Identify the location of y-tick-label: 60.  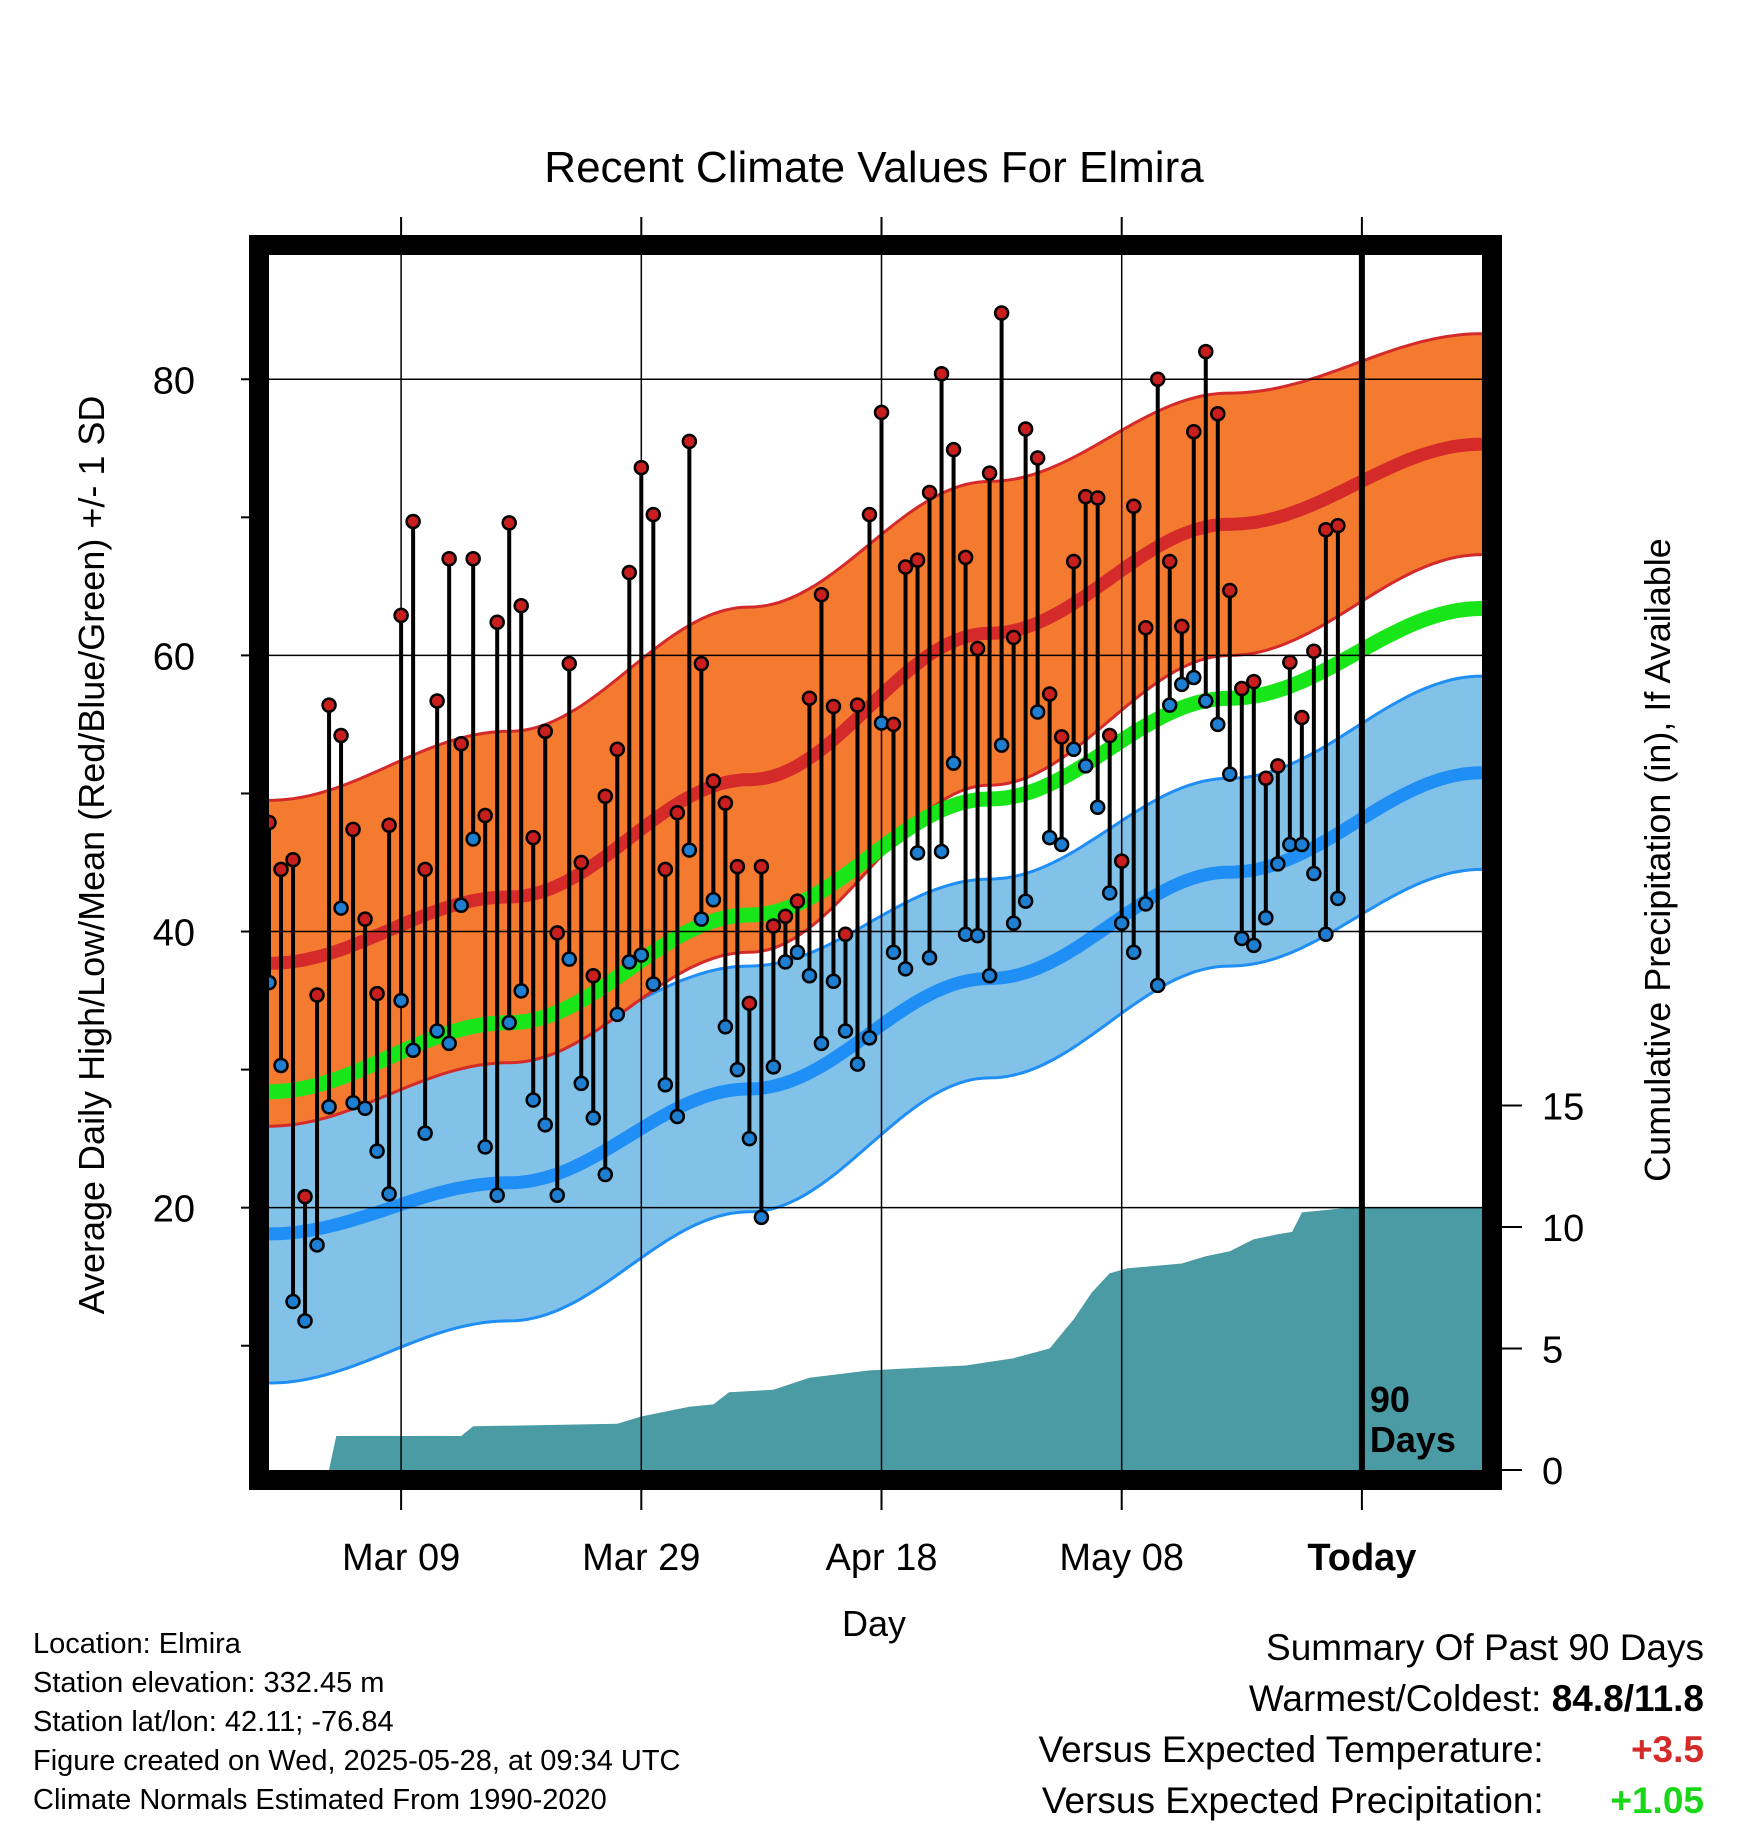
(174, 657).